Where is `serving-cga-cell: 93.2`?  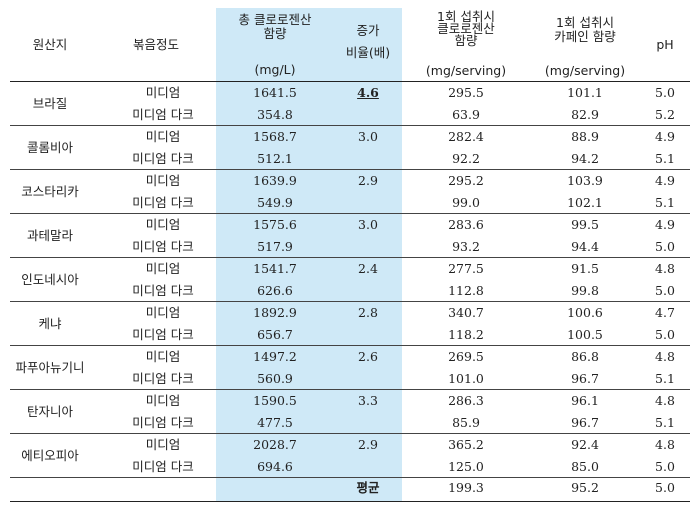
serving-cga-cell: 93.2 is located at coordinates (466, 246).